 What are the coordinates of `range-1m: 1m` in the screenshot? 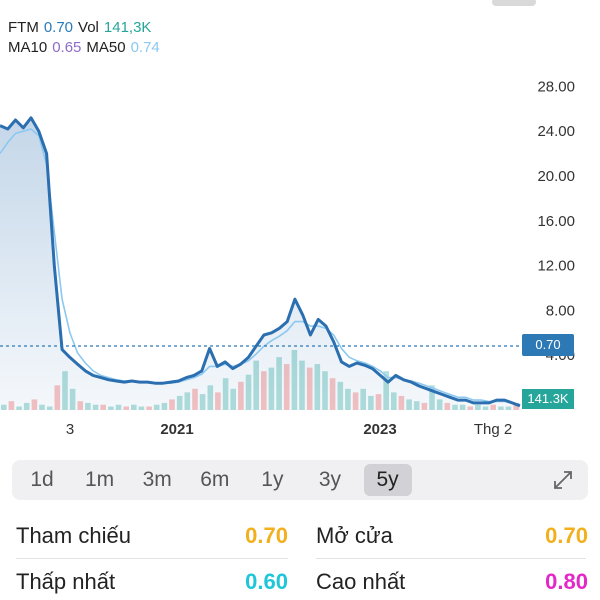 It's located at (100, 479).